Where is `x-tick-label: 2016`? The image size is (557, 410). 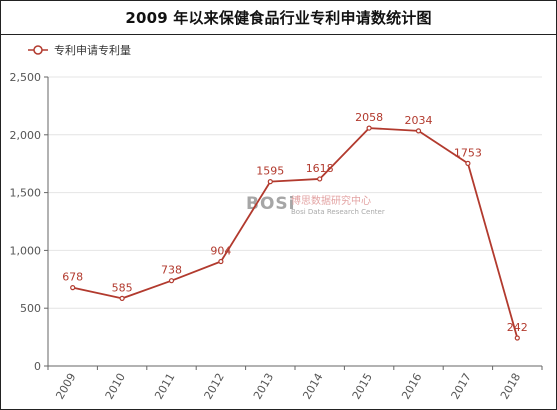 x-tick-label: 2016 is located at coordinates (411, 386).